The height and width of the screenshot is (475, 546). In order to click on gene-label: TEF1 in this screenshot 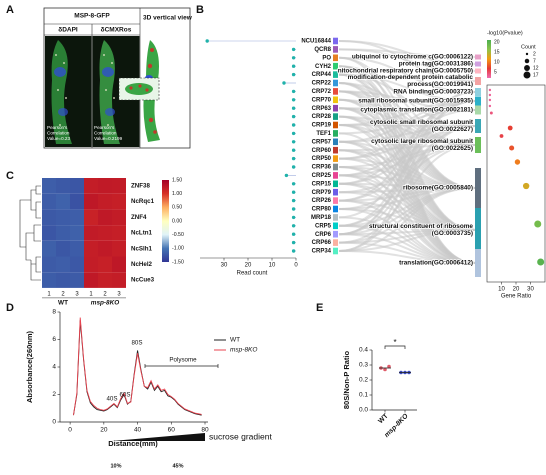, I will do `click(323, 134)`.